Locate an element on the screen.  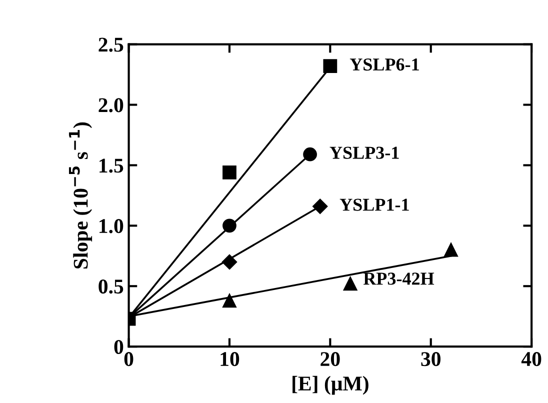
x-tick-label: 10 is located at coordinates (230, 359).